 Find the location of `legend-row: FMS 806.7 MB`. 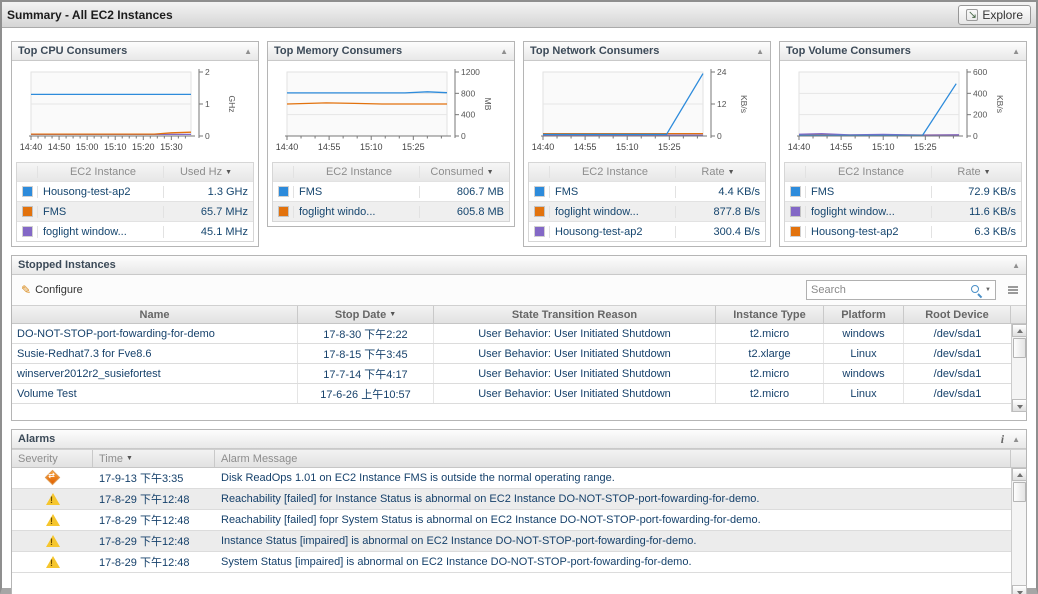

legend-row: FMS 806.7 MB is located at coordinates (391, 191).